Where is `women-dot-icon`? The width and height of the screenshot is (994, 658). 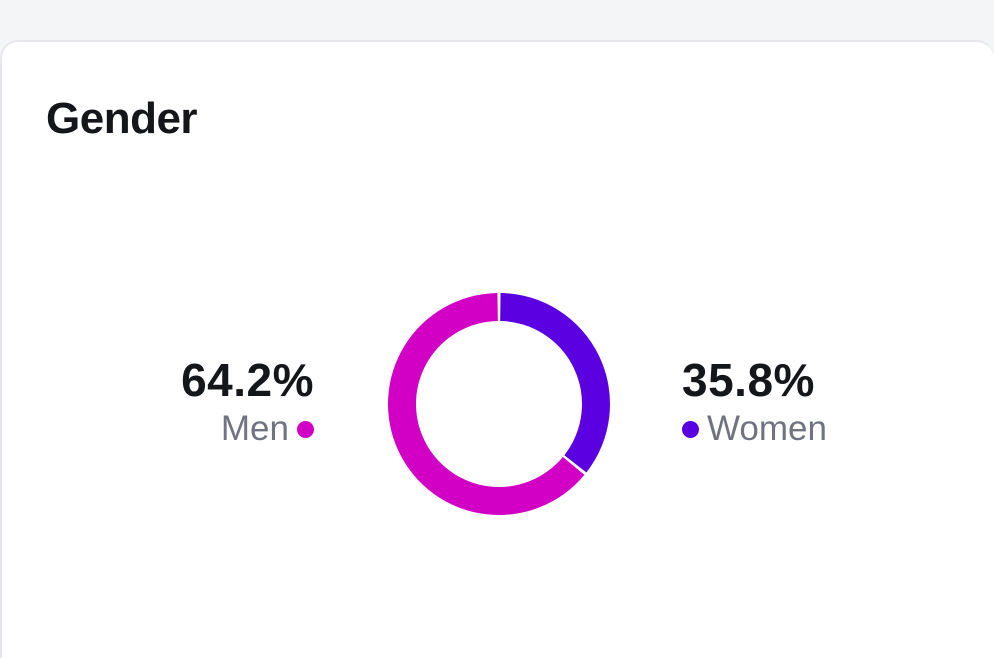
women-dot-icon is located at coordinates (690, 429).